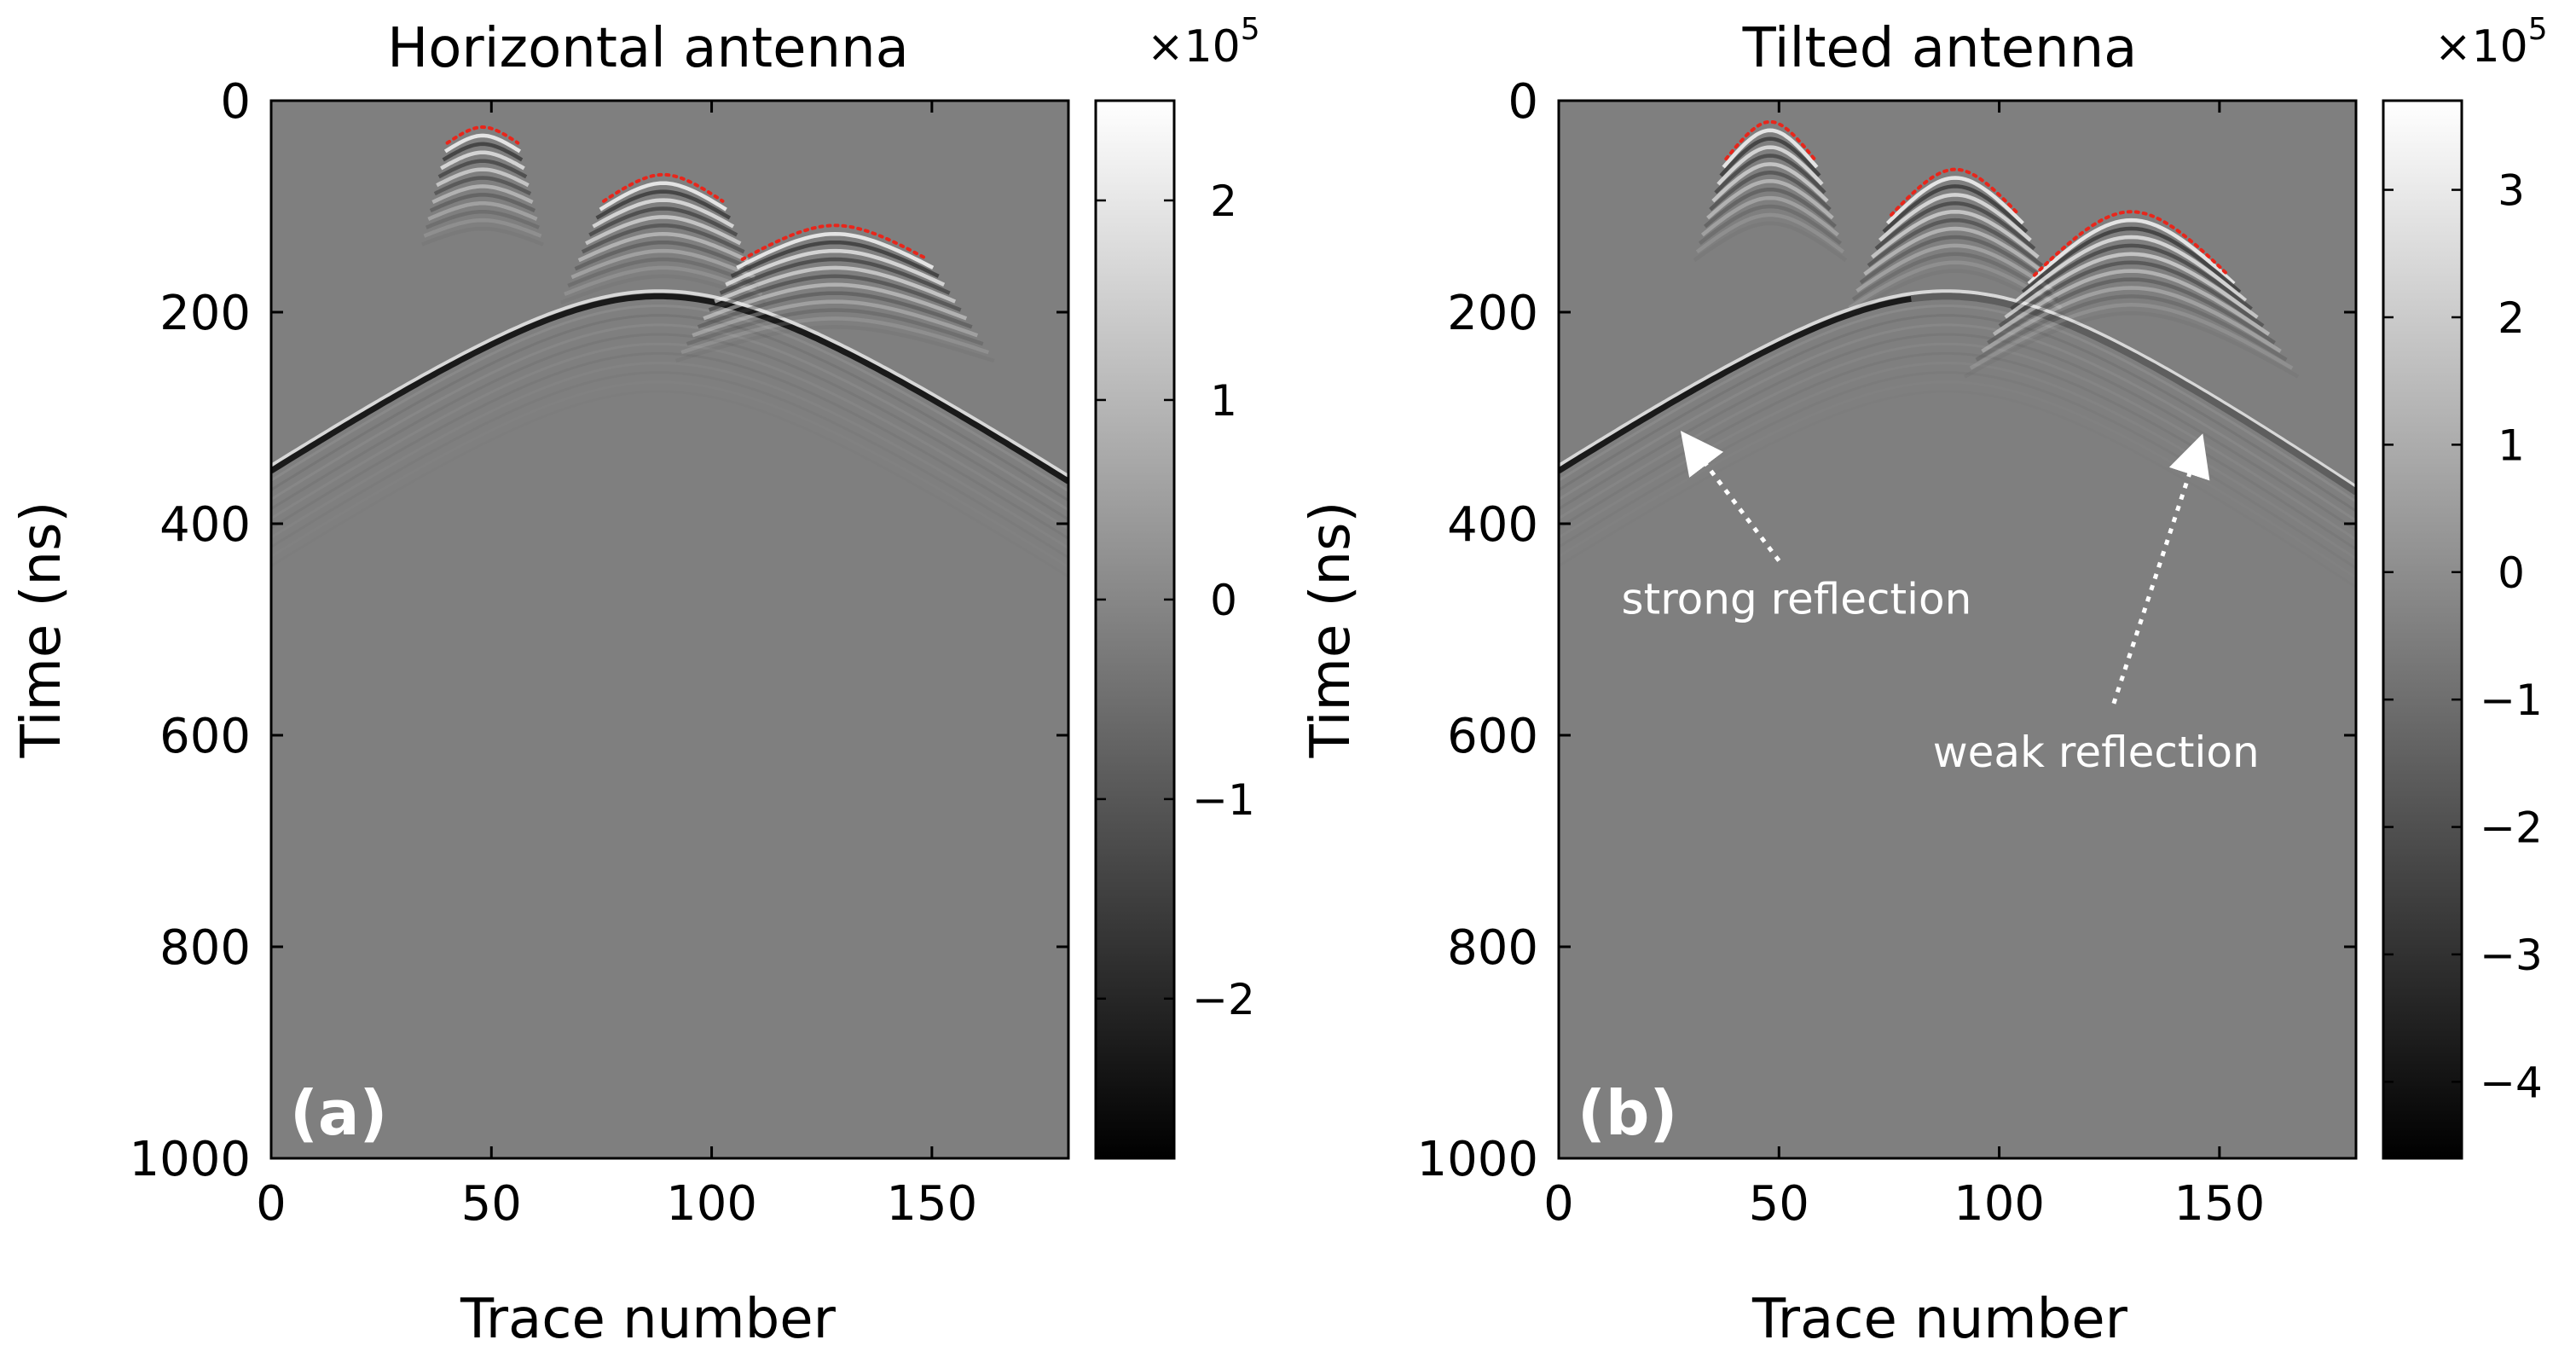  Describe the element at coordinates (2512, 1082) in the screenshot. I see `colorbar-tick-label: −4` at that location.